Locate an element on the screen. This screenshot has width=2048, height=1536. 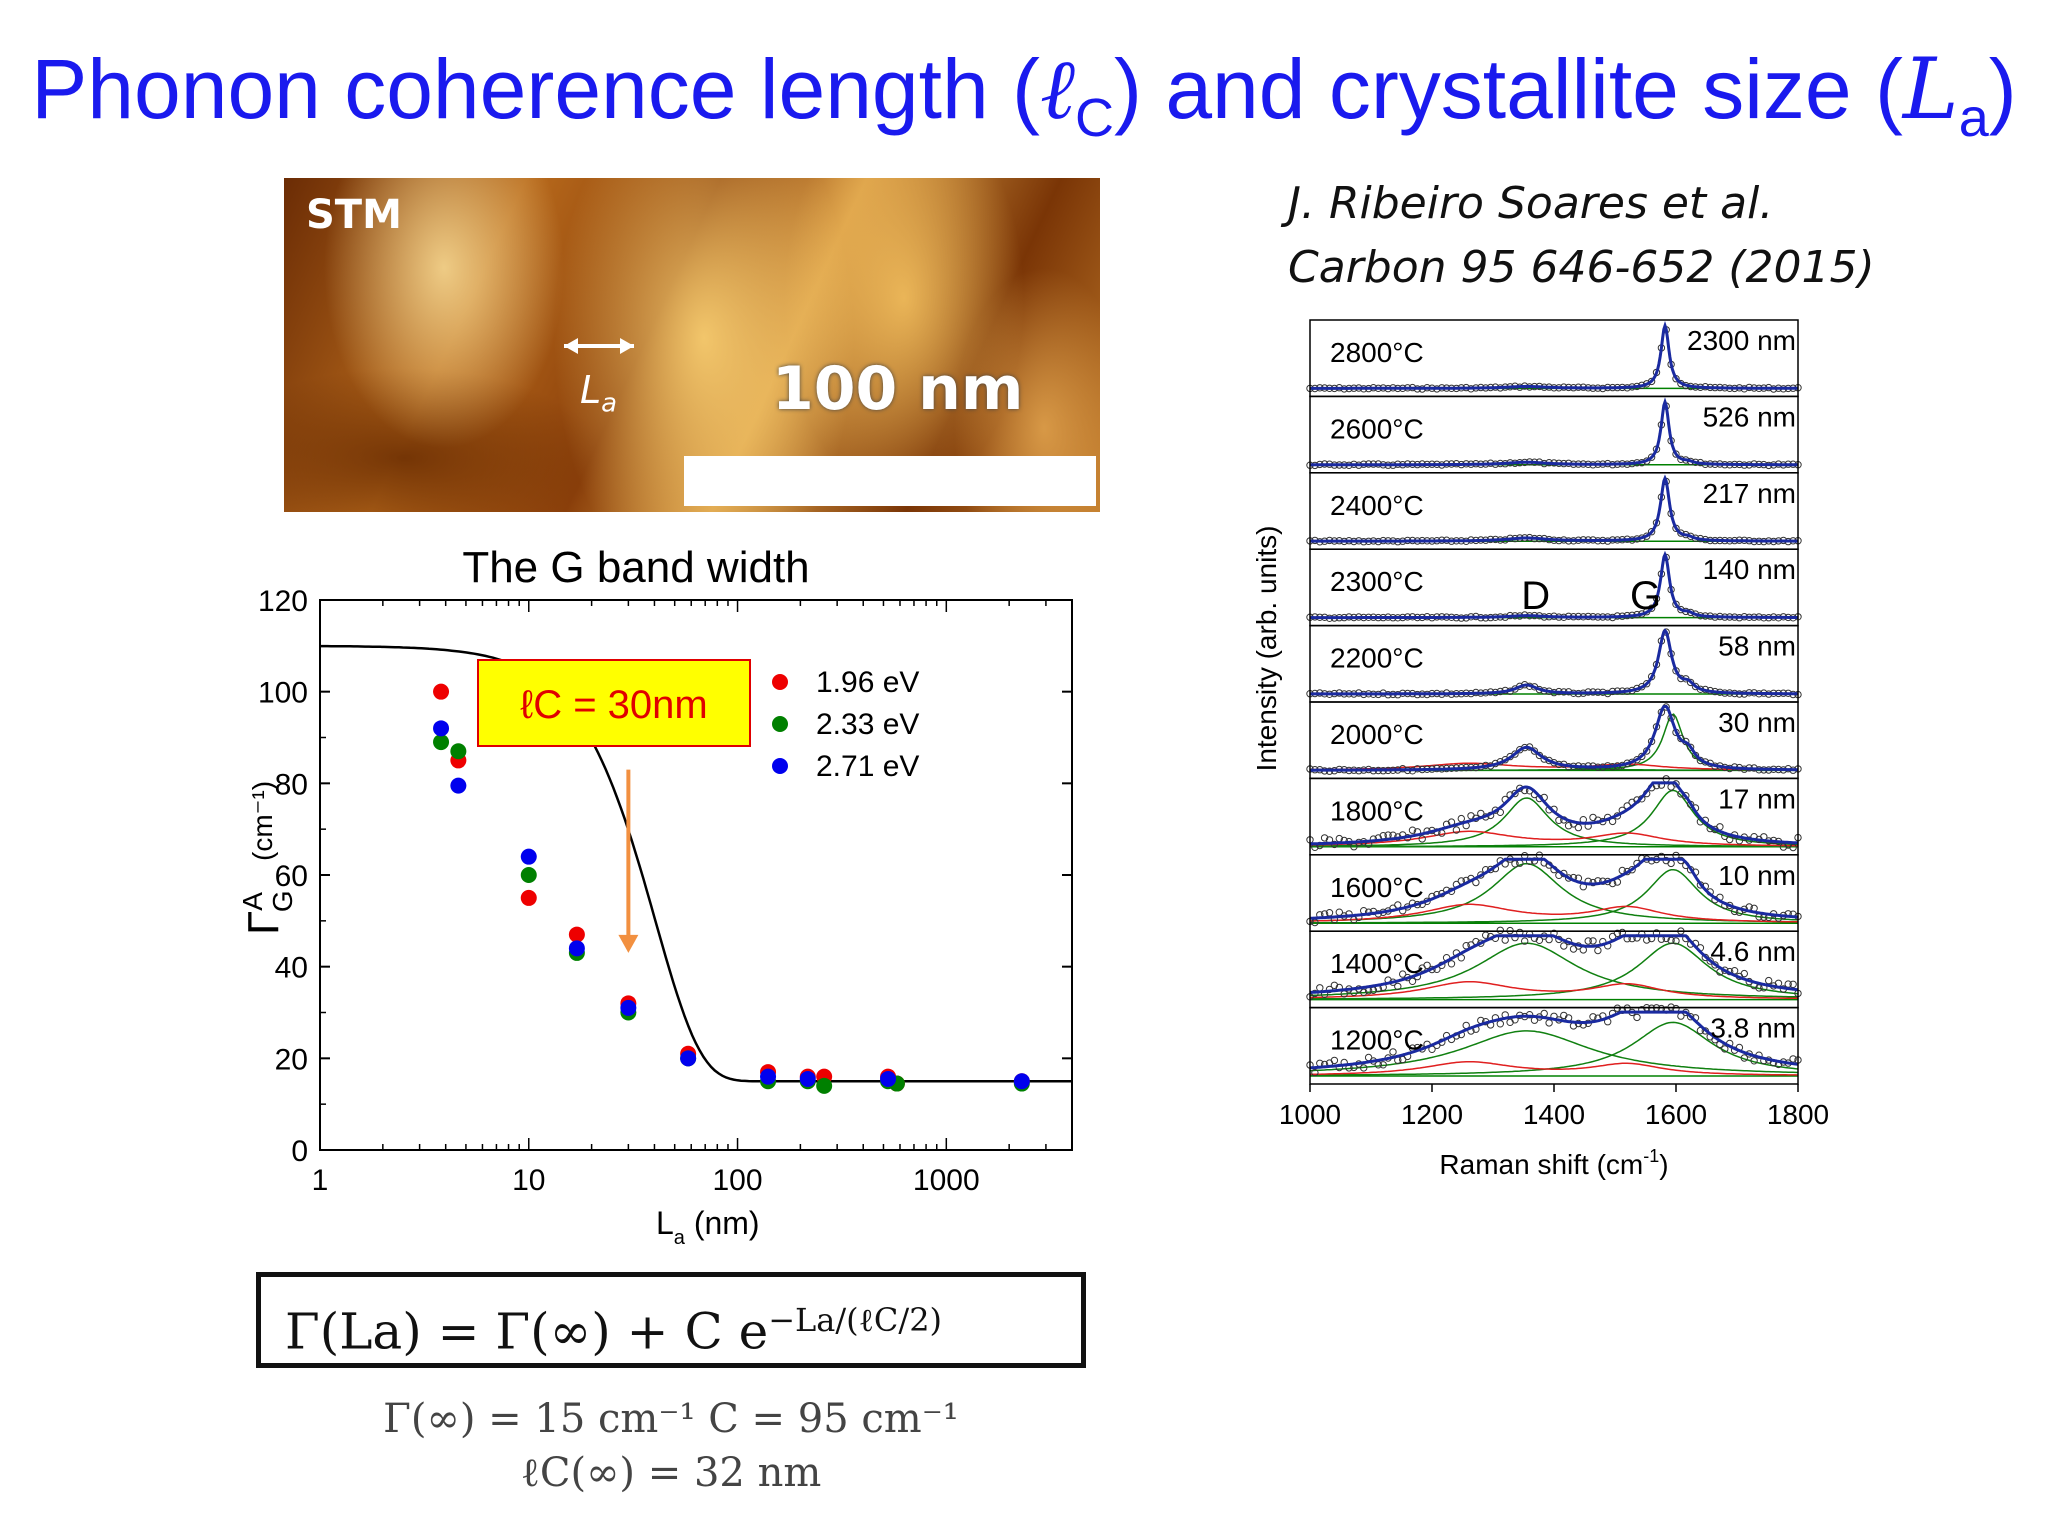
spectrum-panel: 1800°C 17 nm is located at coordinates (1554, 815).